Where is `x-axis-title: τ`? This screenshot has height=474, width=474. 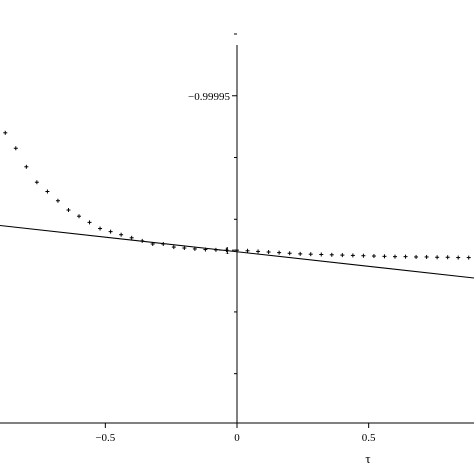 x-axis-title: τ is located at coordinates (367, 458).